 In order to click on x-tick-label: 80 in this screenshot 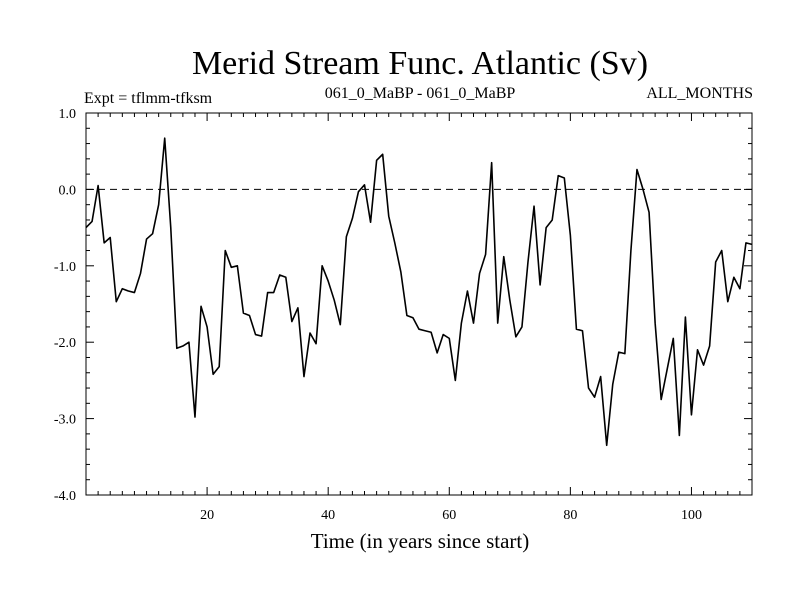, I will do `click(570, 515)`.